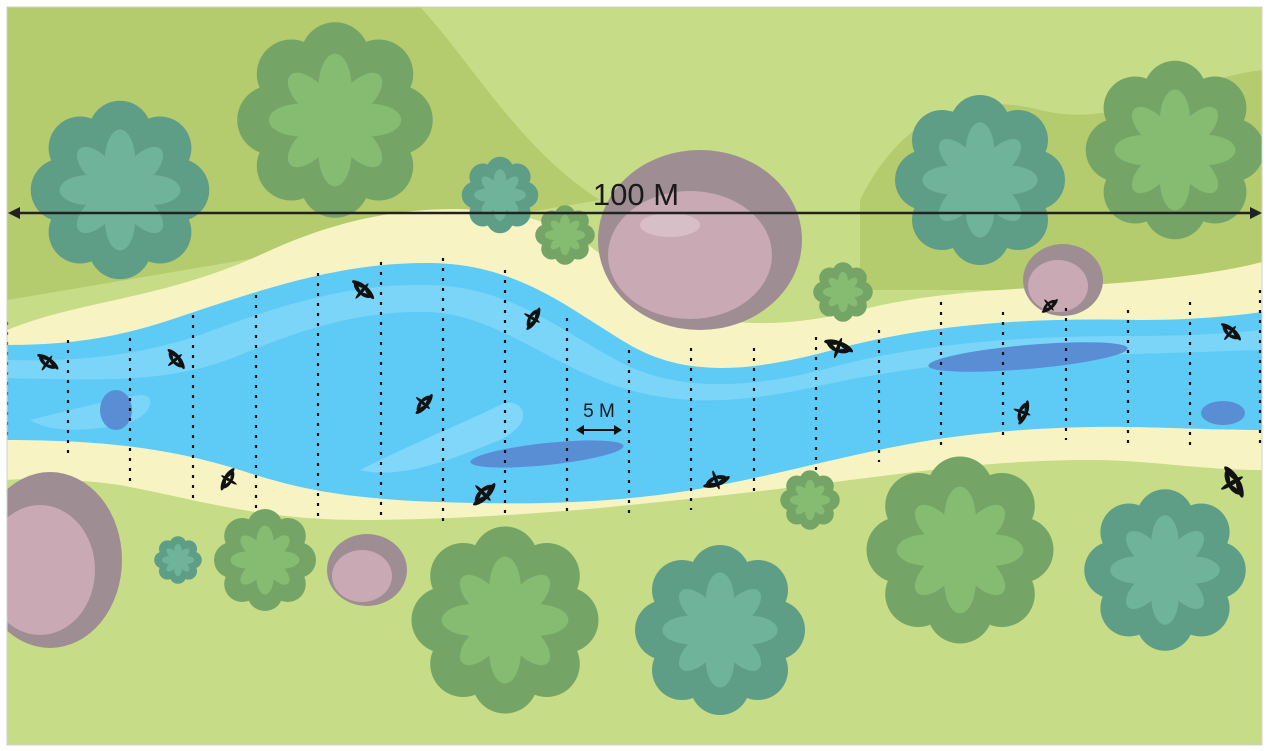  What do you see at coordinates (636, 194) in the screenshot?
I see `scale-label-100m: 100 M` at bounding box center [636, 194].